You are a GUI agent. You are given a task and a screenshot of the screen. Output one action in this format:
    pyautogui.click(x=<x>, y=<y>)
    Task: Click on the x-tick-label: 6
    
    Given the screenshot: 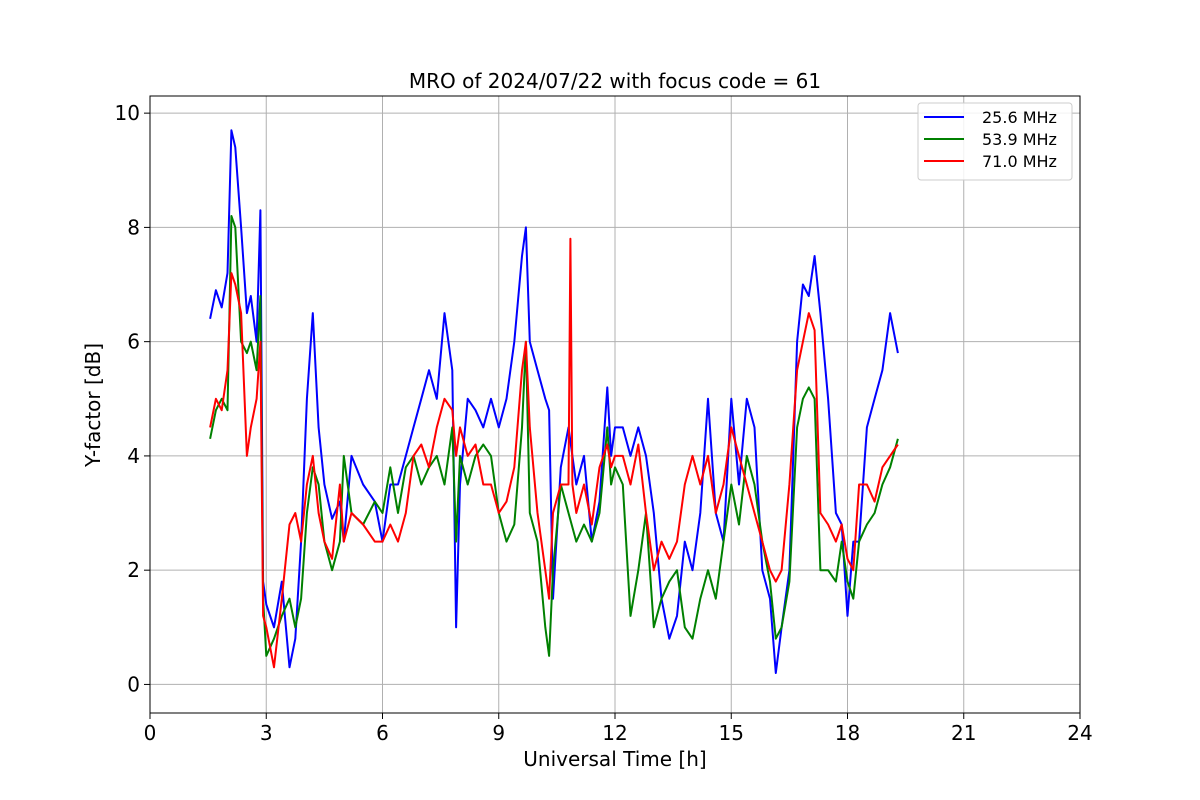 What is the action you would take?
    pyautogui.click(x=382, y=733)
    